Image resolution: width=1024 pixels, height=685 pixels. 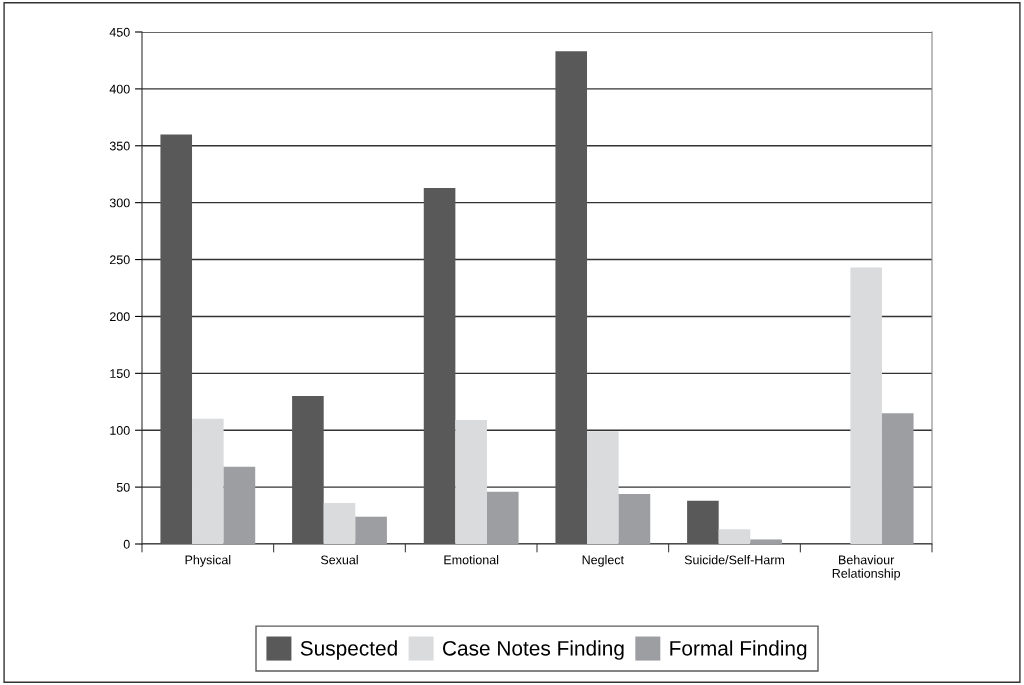 I want to click on y-tick-label: 200, so click(x=119, y=317).